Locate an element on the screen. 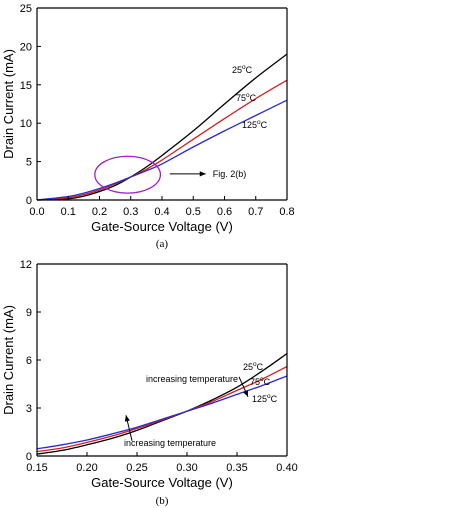 The width and height of the screenshot is (474, 508). panel-b-upper-arrow is located at coordinates (243, 387).